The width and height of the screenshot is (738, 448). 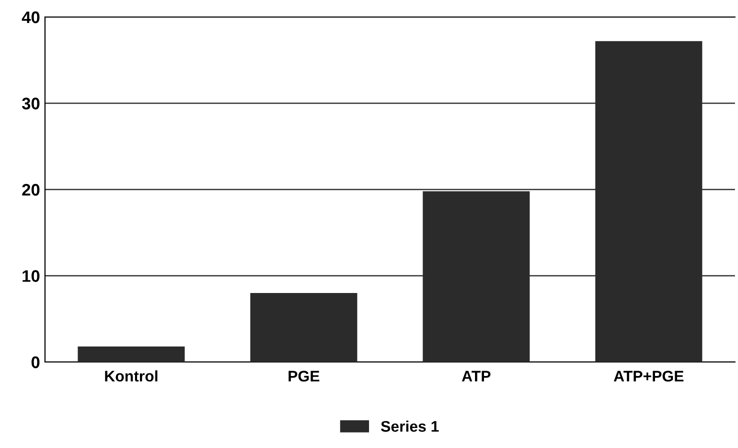 I want to click on y-tick-label: 30, so click(x=31, y=104).